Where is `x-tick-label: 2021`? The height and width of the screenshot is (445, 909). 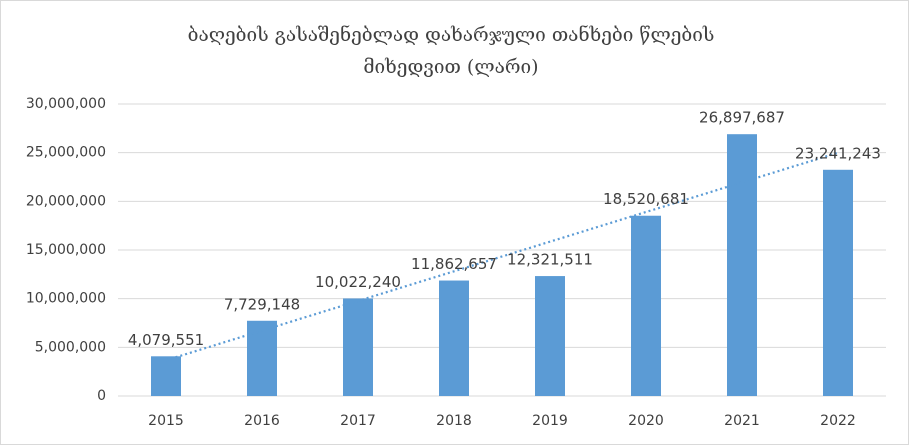
x-tick-label: 2021 is located at coordinates (742, 421).